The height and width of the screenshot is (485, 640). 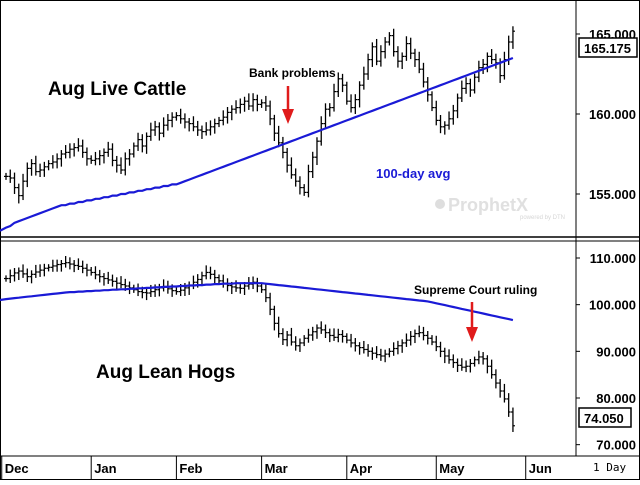 What do you see at coordinates (257, 302) in the screenshot?
I see `lean-hogs-moving-average-line` at bounding box center [257, 302].